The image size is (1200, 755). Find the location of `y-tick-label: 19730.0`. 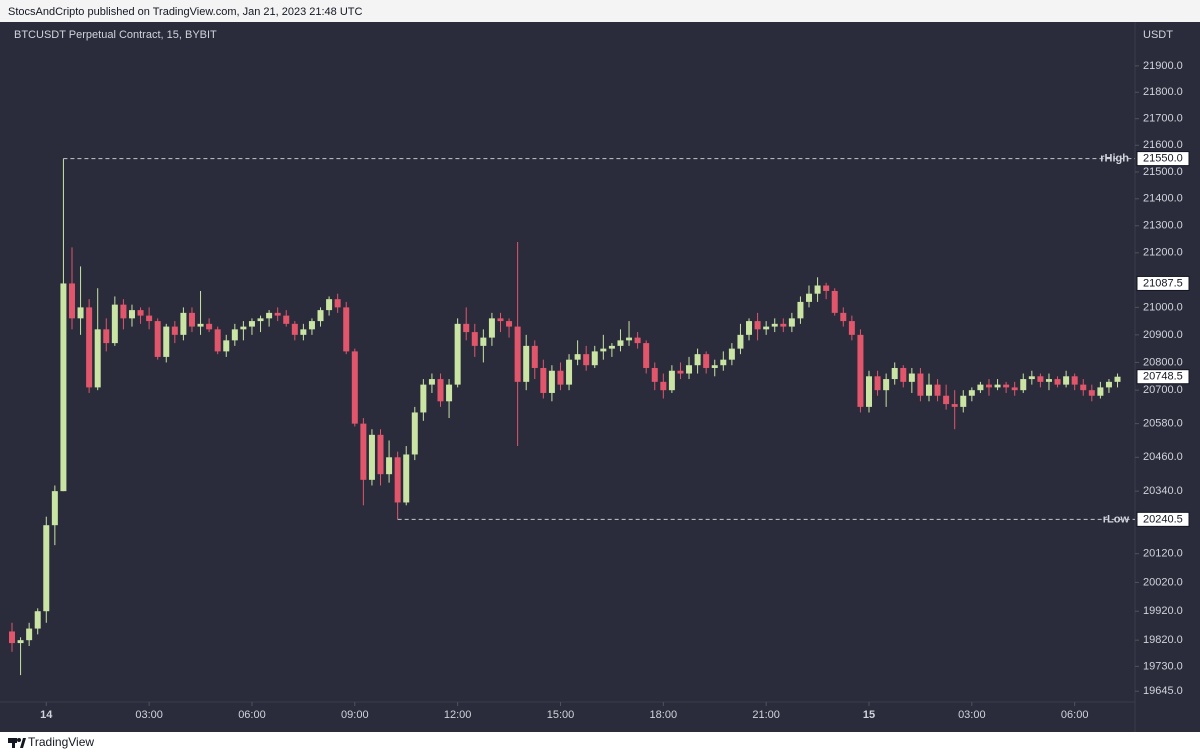

y-tick-label: 19730.0 is located at coordinates (1163, 666).